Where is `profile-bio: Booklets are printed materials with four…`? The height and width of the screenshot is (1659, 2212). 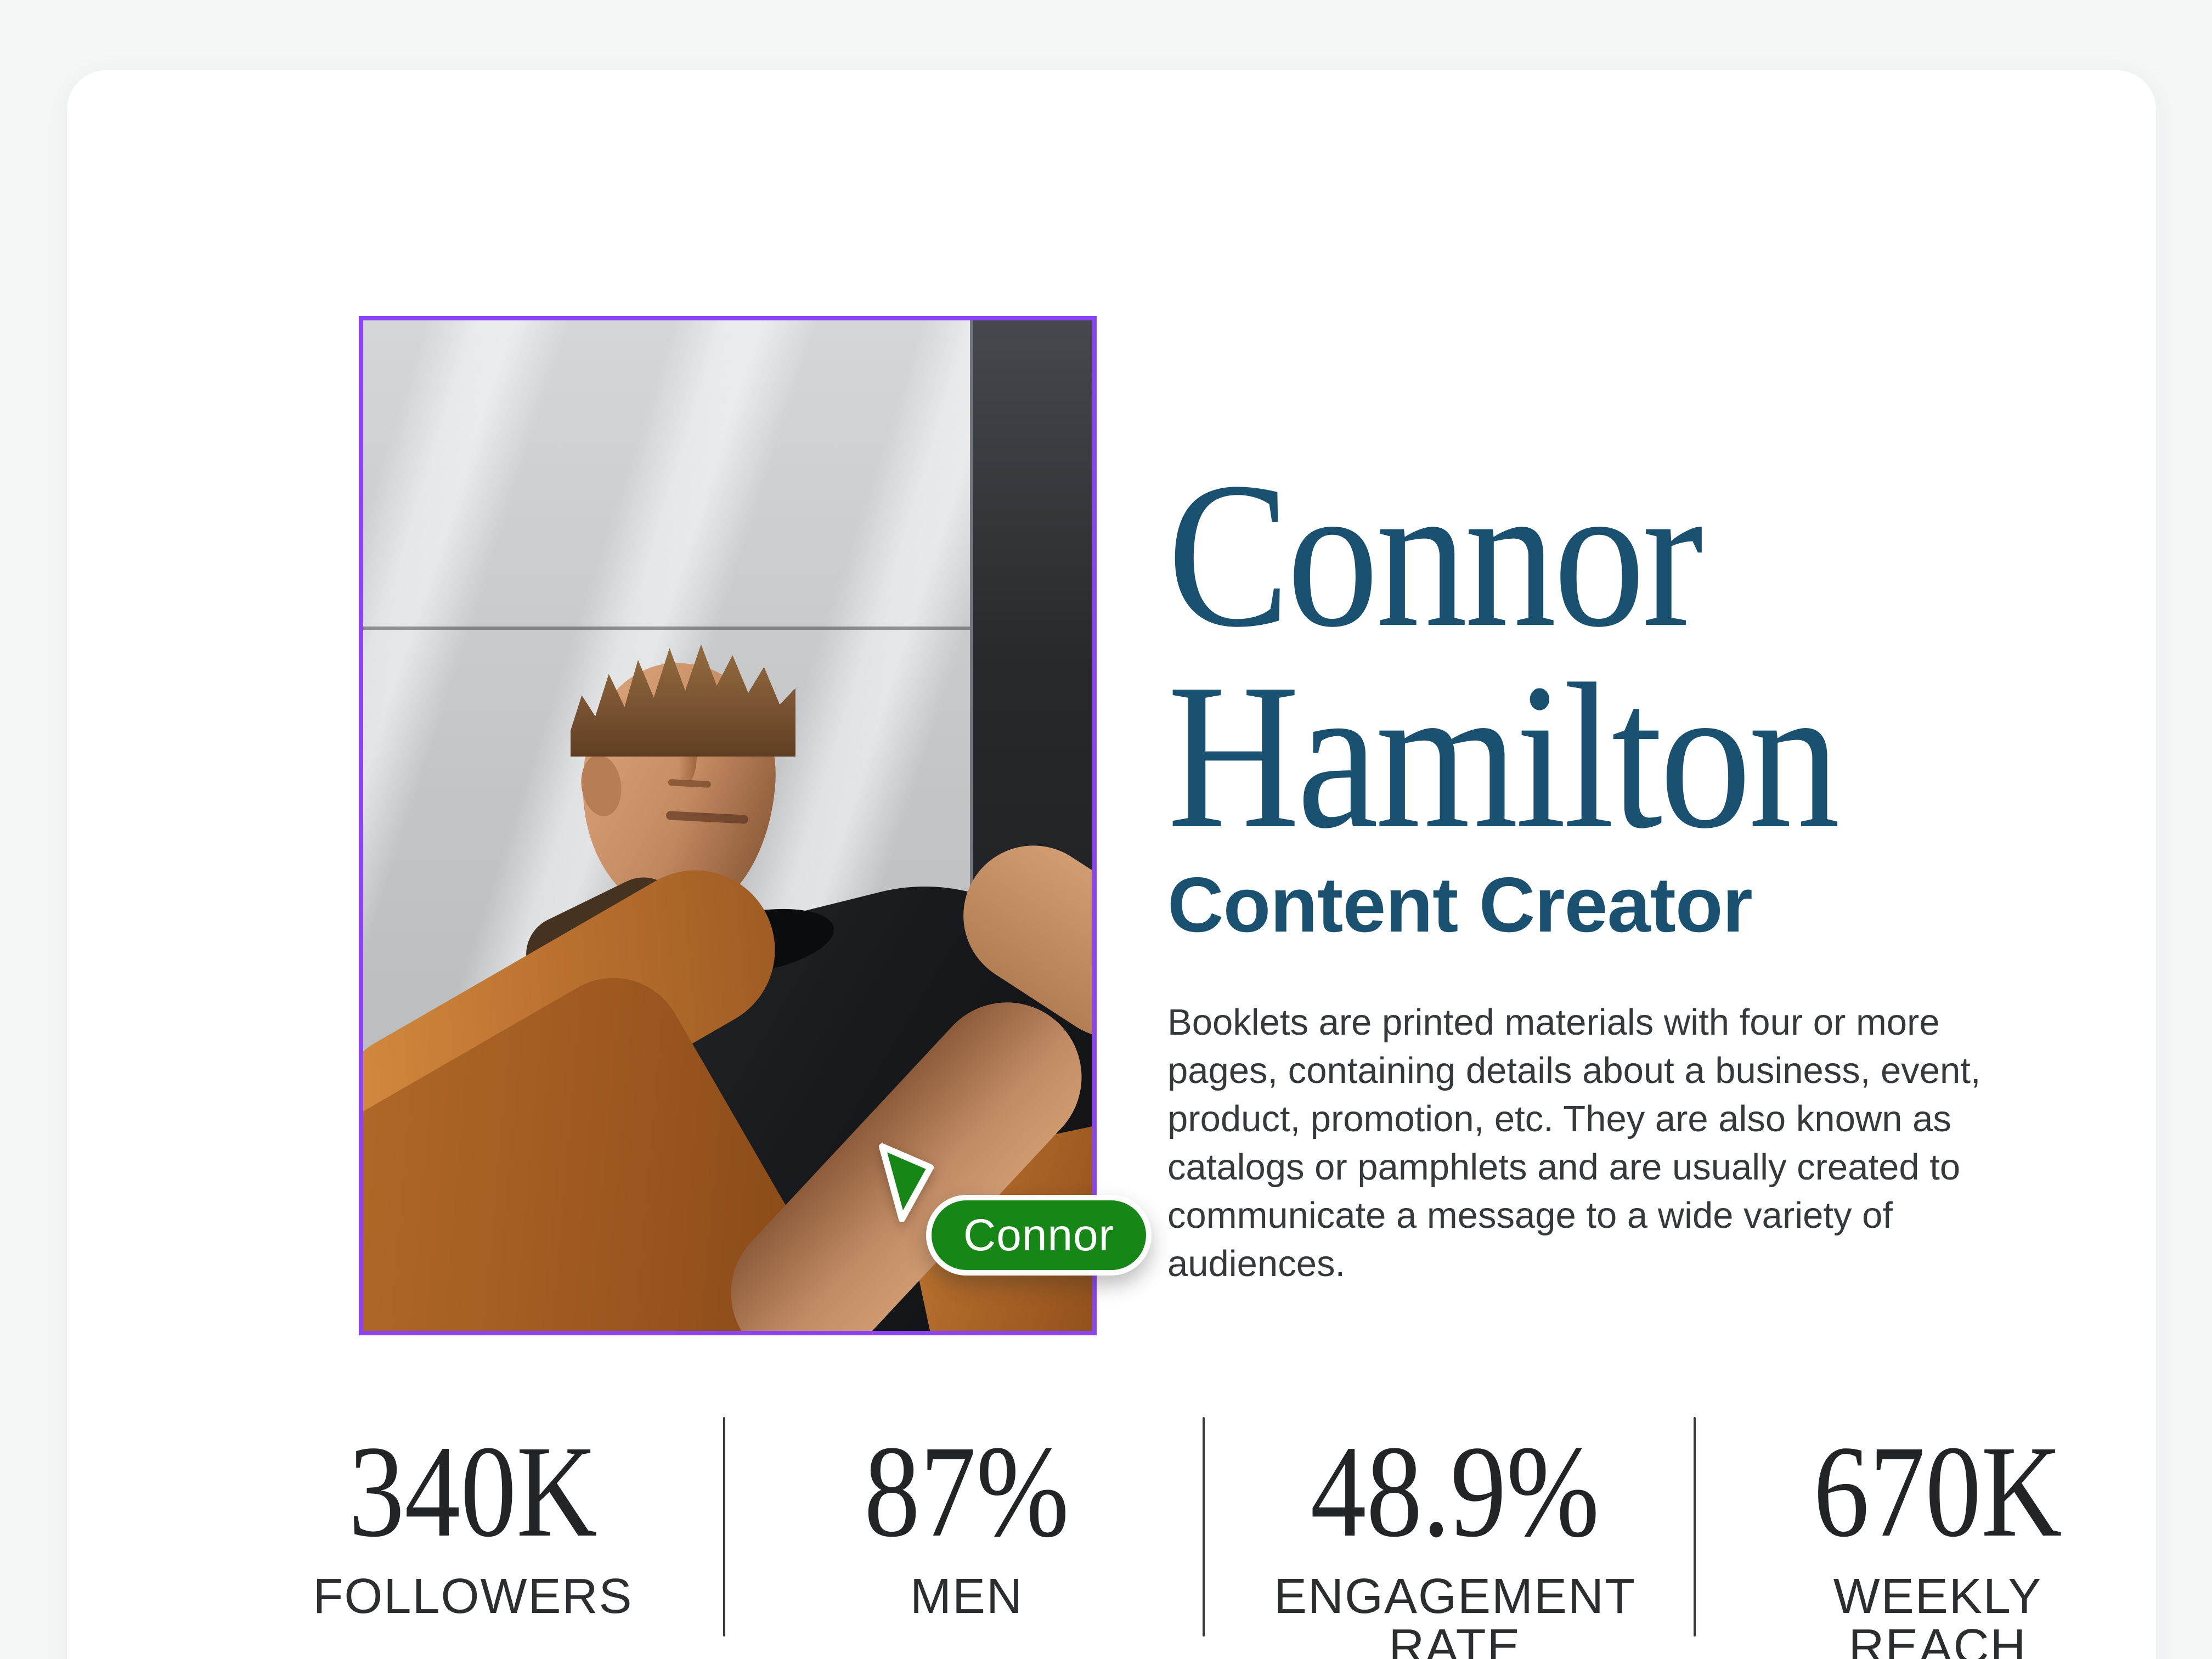
profile-bio: Booklets are printed materials with four… is located at coordinates (1574, 1143).